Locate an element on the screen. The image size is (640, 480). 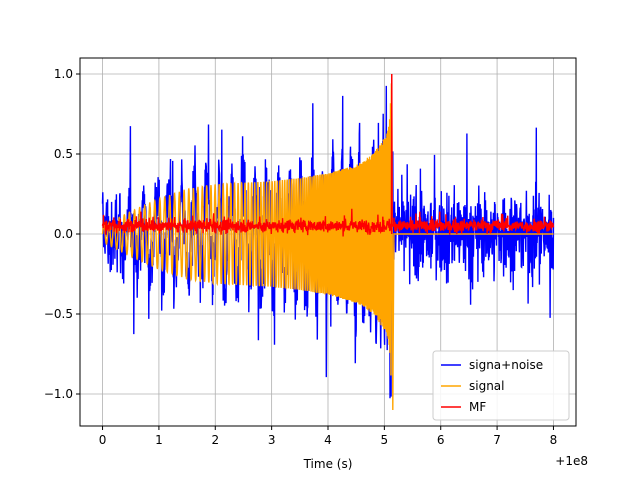
x-tick-label-4: 4 is located at coordinates (328, 440).